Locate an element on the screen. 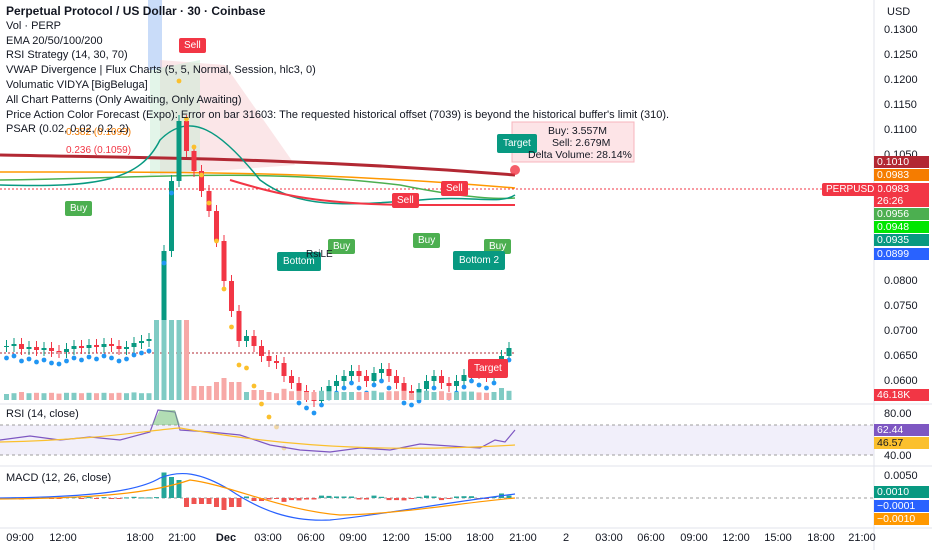 The width and height of the screenshot is (932, 550). currency-label: USD is located at coordinates (899, 12).